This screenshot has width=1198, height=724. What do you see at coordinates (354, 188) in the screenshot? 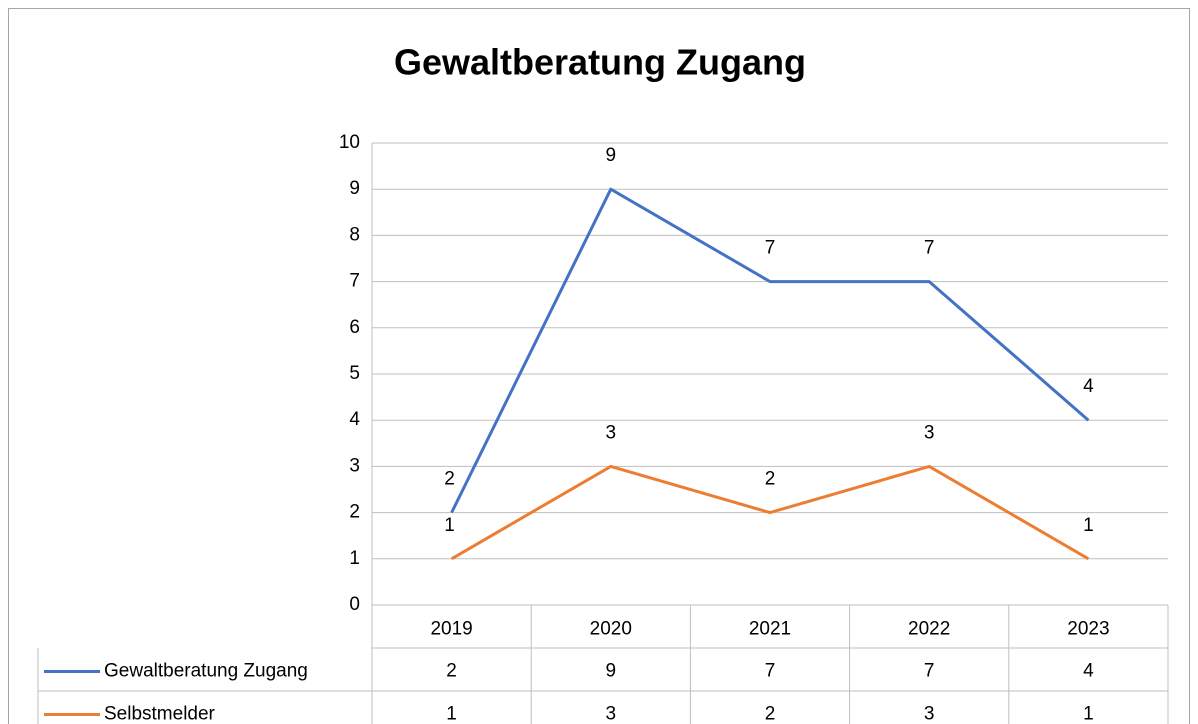
I see `y-tick-label: 9` at bounding box center [354, 188].